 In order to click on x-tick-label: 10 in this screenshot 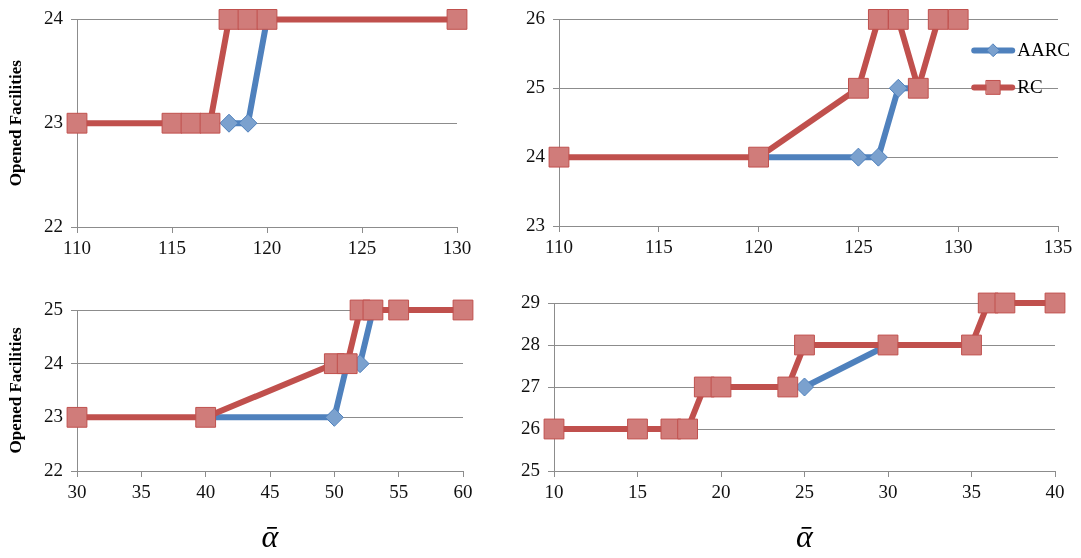, I will do `click(554, 492)`.